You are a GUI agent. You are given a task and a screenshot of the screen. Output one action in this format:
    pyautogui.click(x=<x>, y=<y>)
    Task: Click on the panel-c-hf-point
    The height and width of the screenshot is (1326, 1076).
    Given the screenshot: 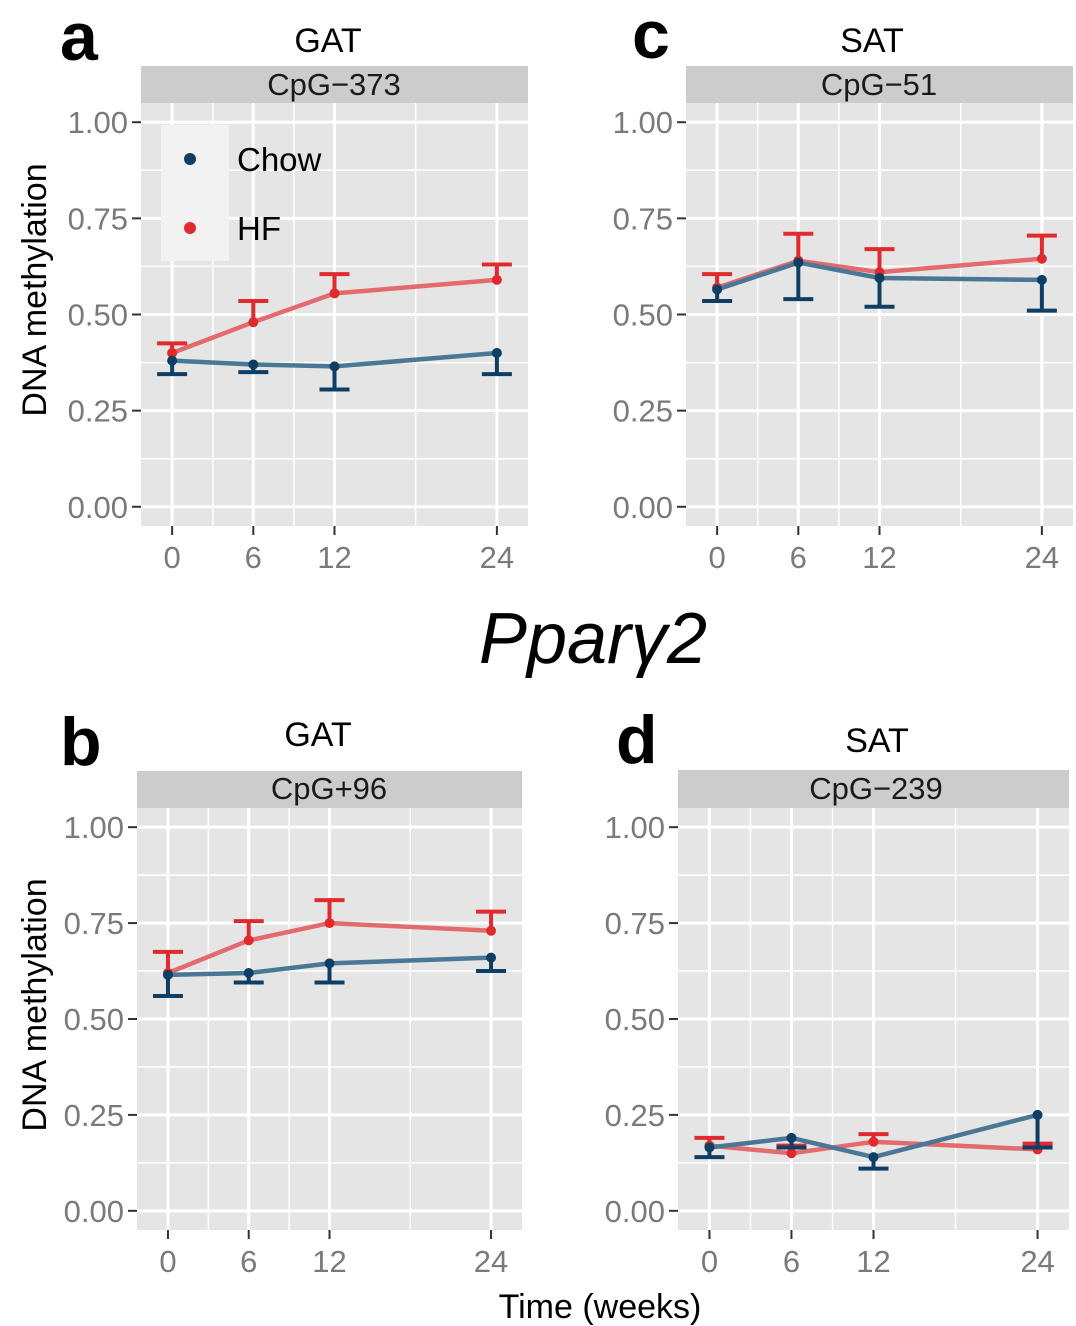 What is the action you would take?
    pyautogui.click(x=1041, y=258)
    